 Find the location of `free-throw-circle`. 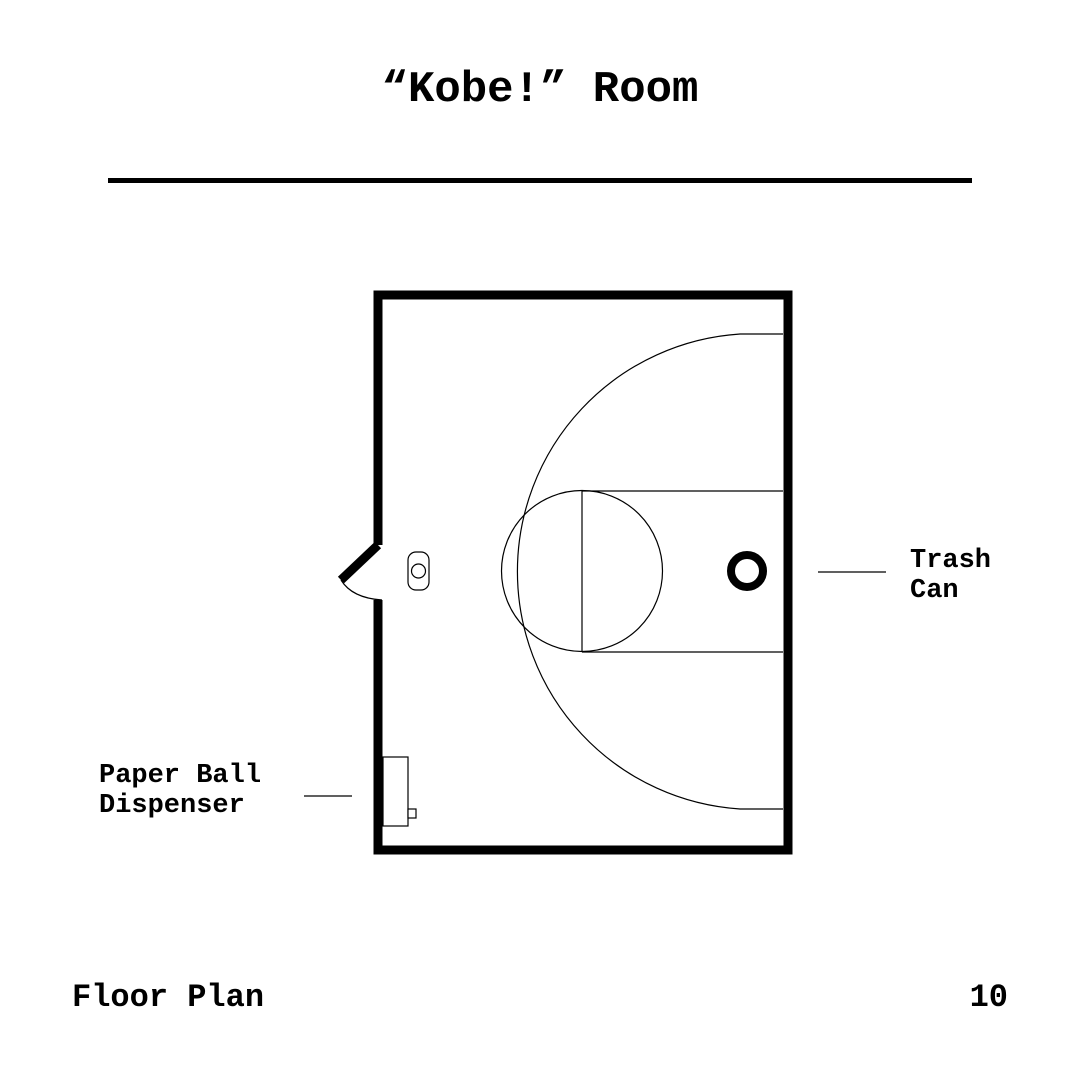

free-throw-circle is located at coordinates (582, 571).